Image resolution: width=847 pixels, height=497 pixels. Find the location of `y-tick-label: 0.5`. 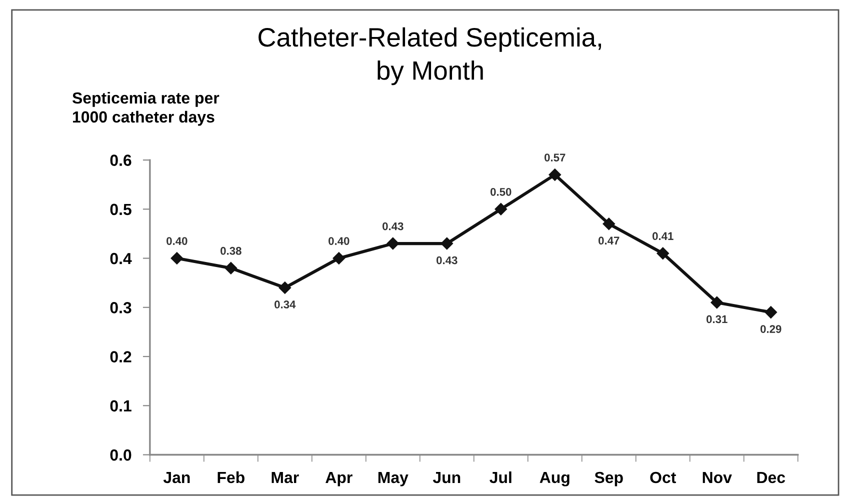

y-tick-label: 0.5 is located at coordinates (121, 210).